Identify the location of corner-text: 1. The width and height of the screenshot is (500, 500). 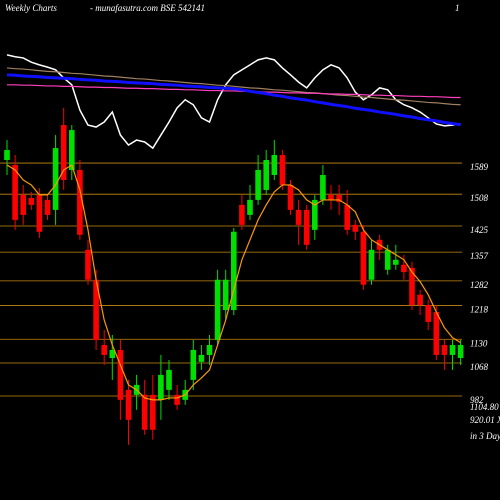
(457, 8).